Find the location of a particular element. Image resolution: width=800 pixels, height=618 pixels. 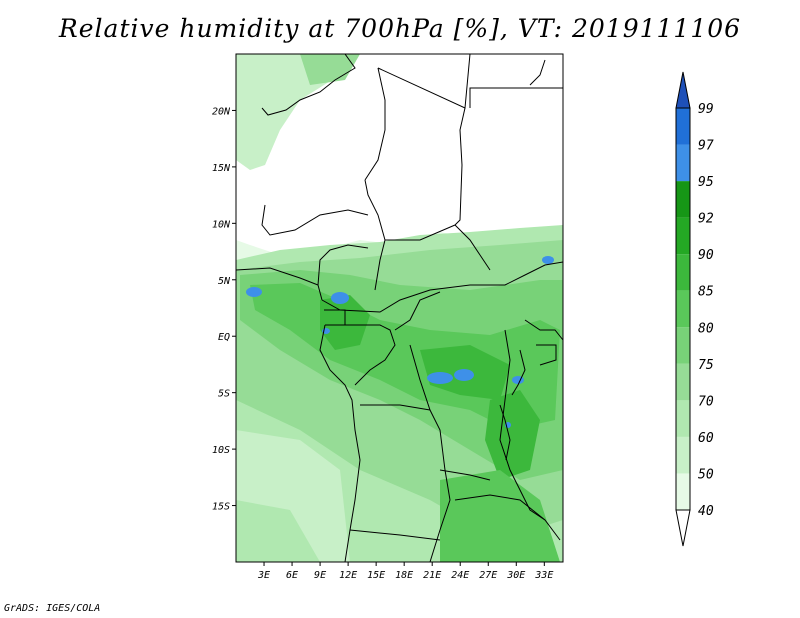

lon-tick-label: 24E is located at coordinates (460, 575).